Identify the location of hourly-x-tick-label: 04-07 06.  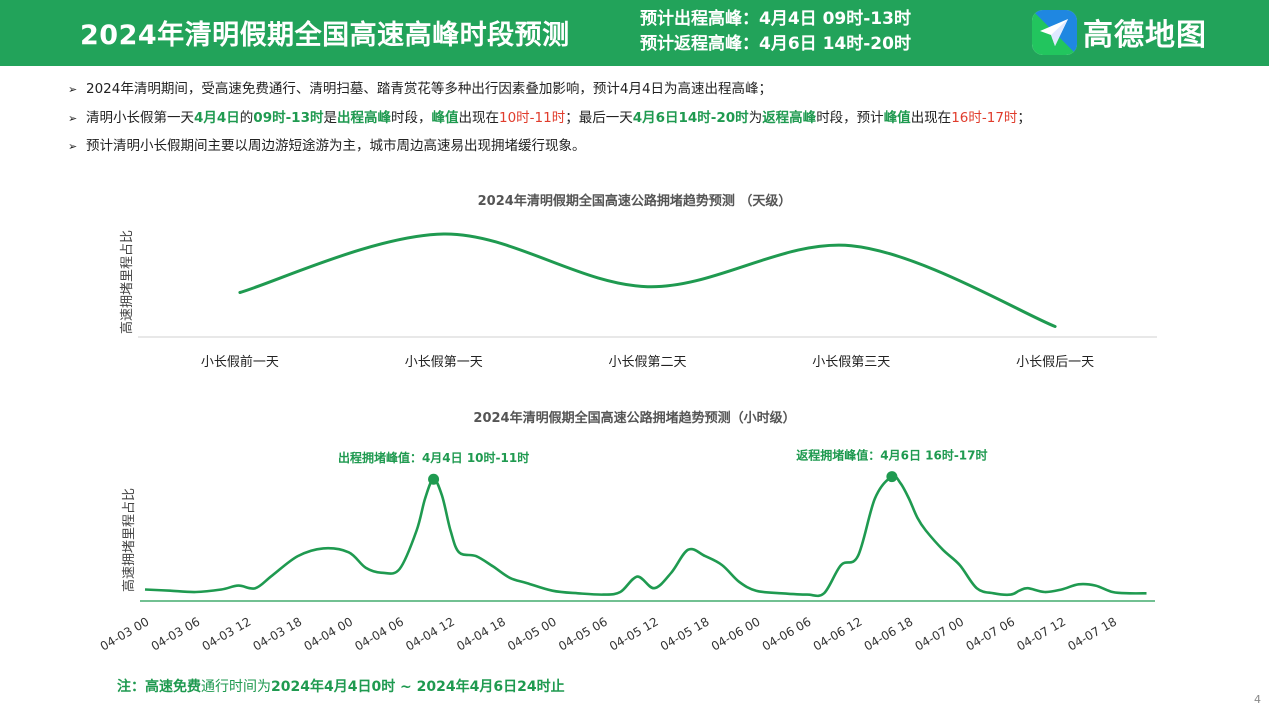
(990, 633).